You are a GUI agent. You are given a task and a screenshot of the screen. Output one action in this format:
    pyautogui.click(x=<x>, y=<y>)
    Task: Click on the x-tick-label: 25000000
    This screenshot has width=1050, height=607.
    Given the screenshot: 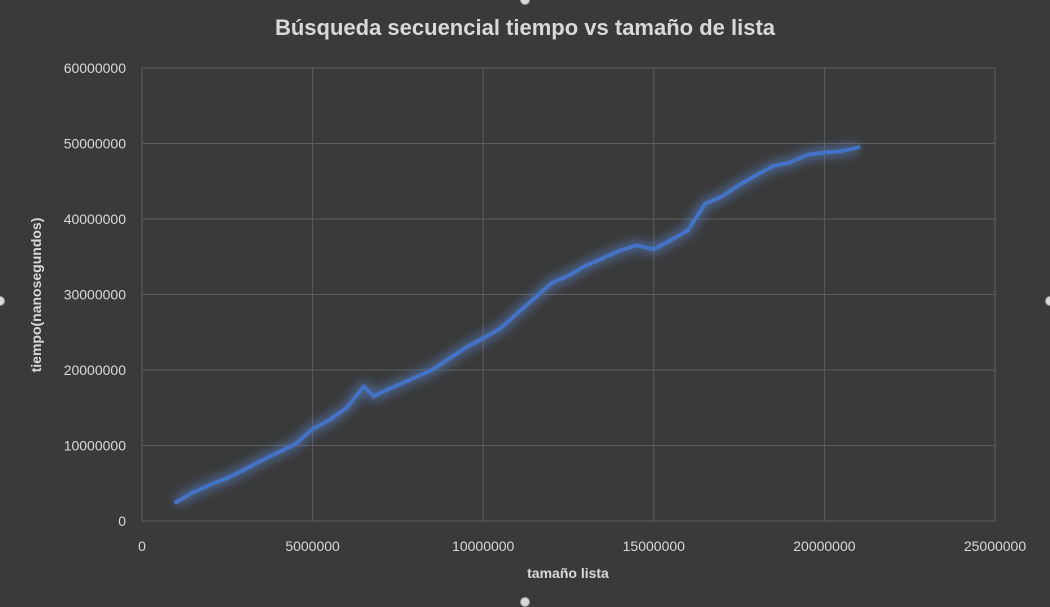 What is the action you would take?
    pyautogui.click(x=995, y=546)
    